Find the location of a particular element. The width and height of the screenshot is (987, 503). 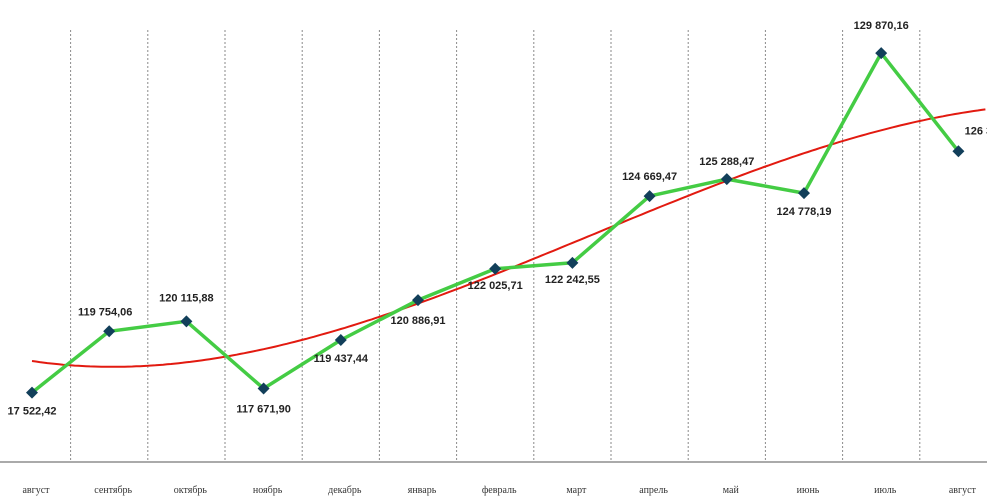

data-label: 122 025,71 is located at coordinates (495, 286).